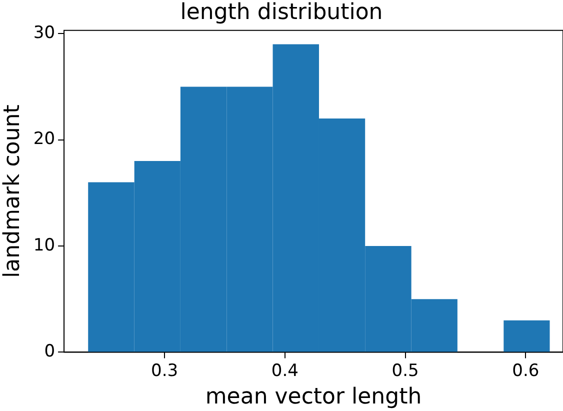 The width and height of the screenshot is (563, 411). I want to click on y-axis-title: landmark count, so click(12, 191).